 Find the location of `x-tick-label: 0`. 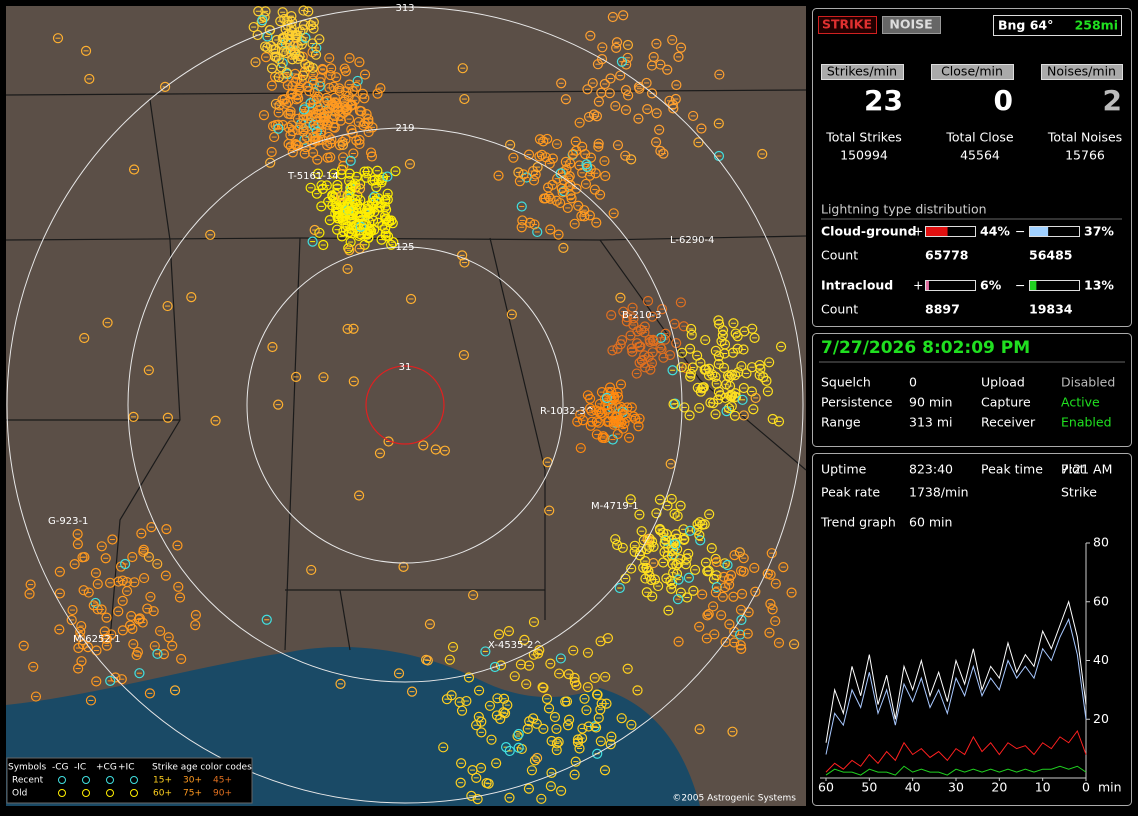

x-tick-label: 0 is located at coordinates (1086, 787).